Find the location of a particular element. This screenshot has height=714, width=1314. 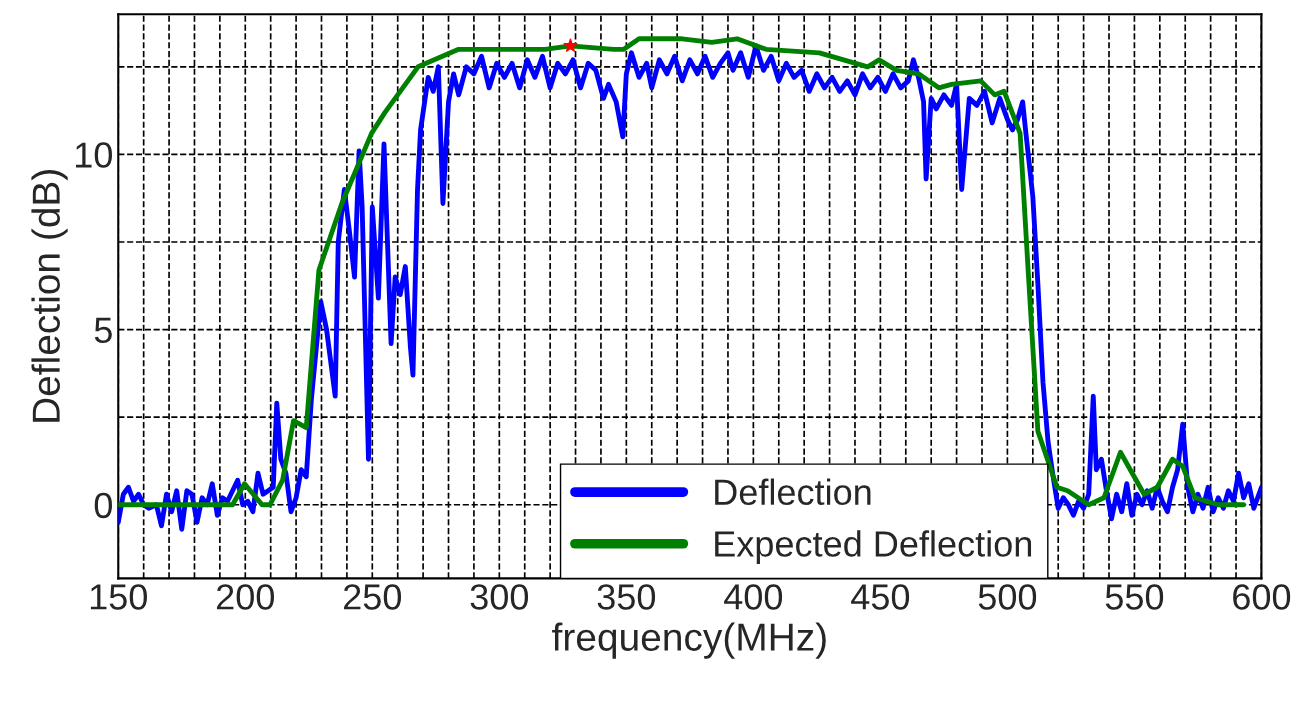

y-tick-label: 5 is located at coordinates (103, 330).